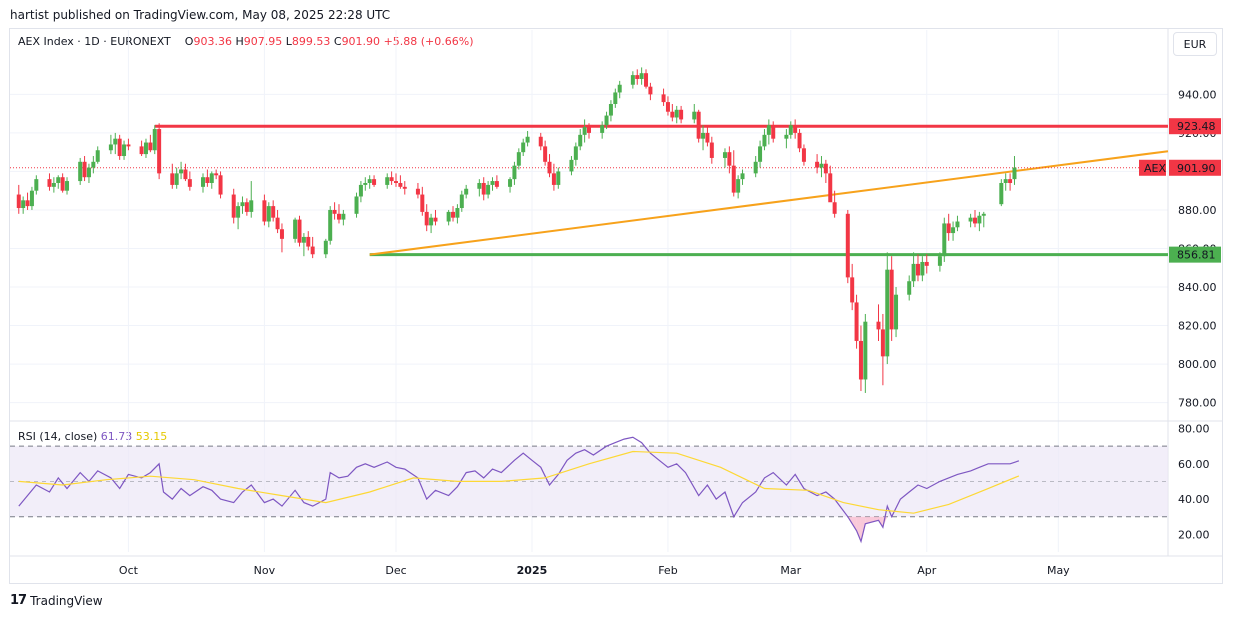 The width and height of the screenshot is (1233, 619). I want to click on trendline, so click(769, 203).